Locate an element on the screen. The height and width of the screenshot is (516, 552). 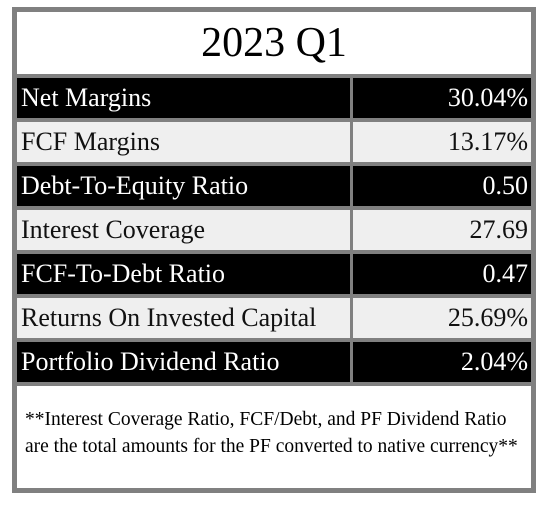
metric-value: 13.17% is located at coordinates (442, 142).